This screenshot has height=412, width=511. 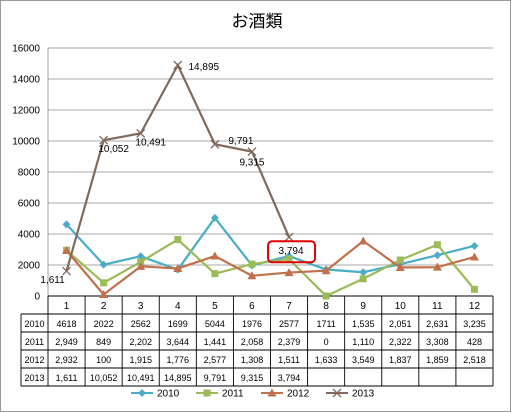 What do you see at coordinates (363, 394) in the screenshot?
I see `legend-label: 2013` at bounding box center [363, 394].